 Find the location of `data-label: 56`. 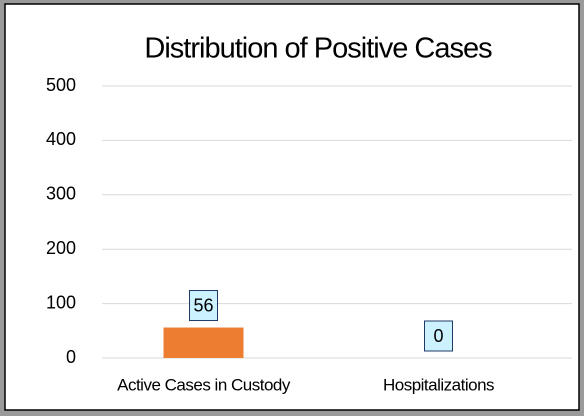

data-label: 56 is located at coordinates (203, 305).